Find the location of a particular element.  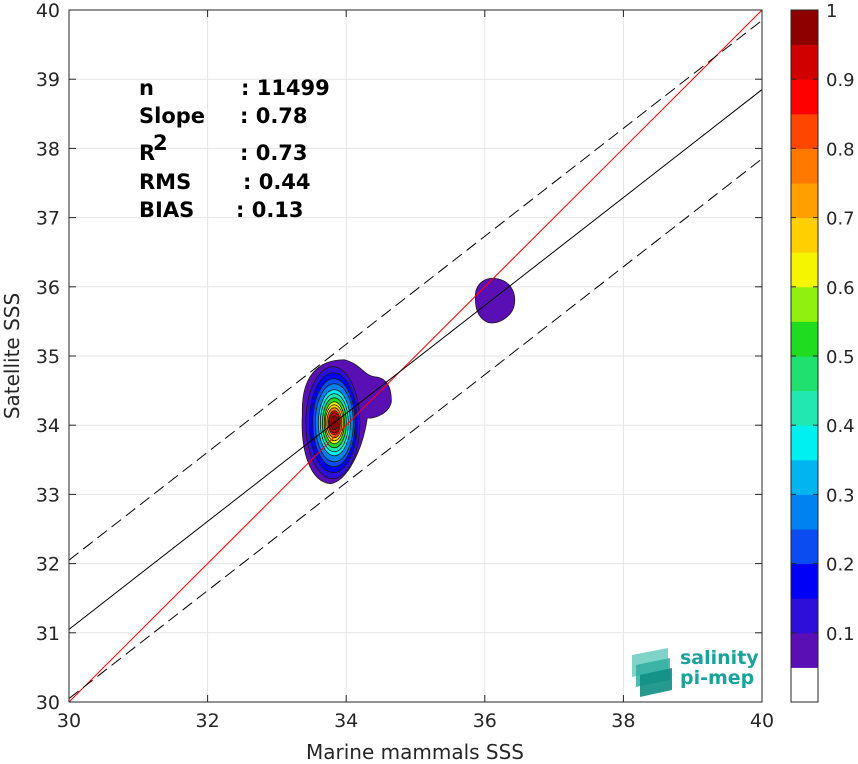

y-tick-label: 37 is located at coordinates (48, 219).